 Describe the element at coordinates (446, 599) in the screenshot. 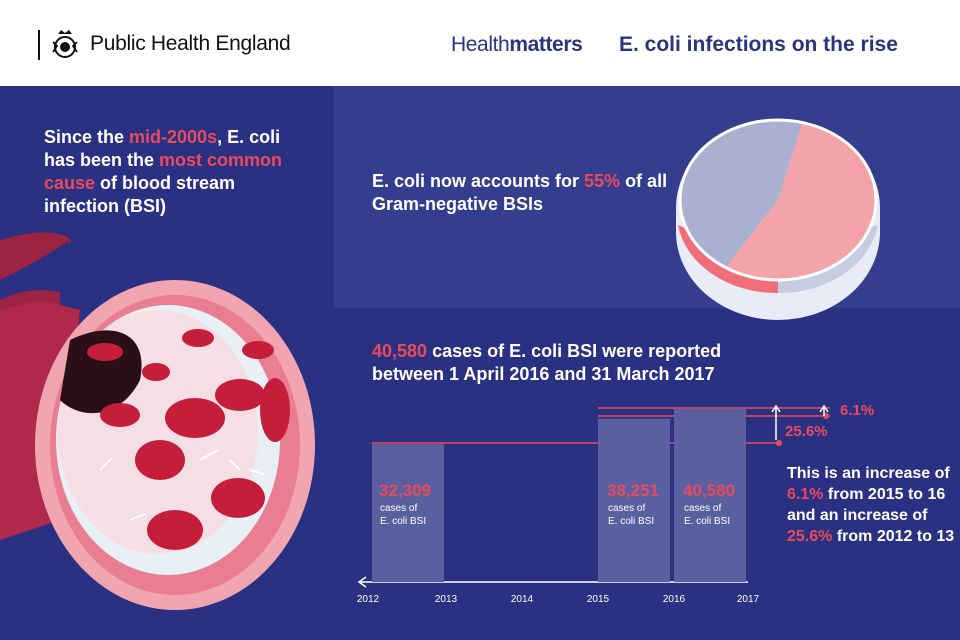

I see `x-tick-2013: 2013` at that location.